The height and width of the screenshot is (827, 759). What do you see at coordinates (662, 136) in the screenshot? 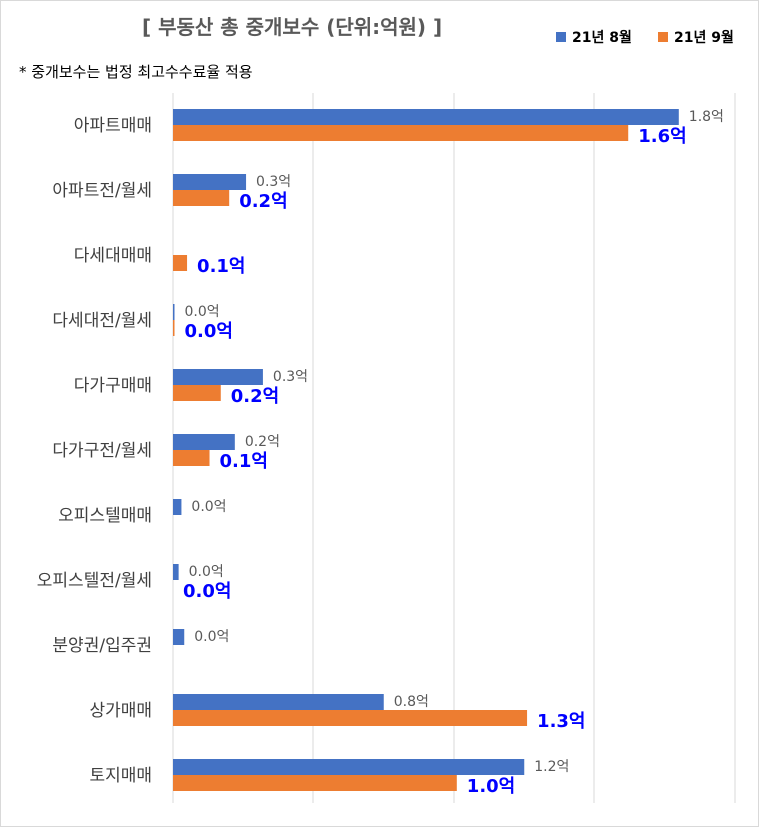
I see `data-label-sep: 1.6억` at bounding box center [662, 136].